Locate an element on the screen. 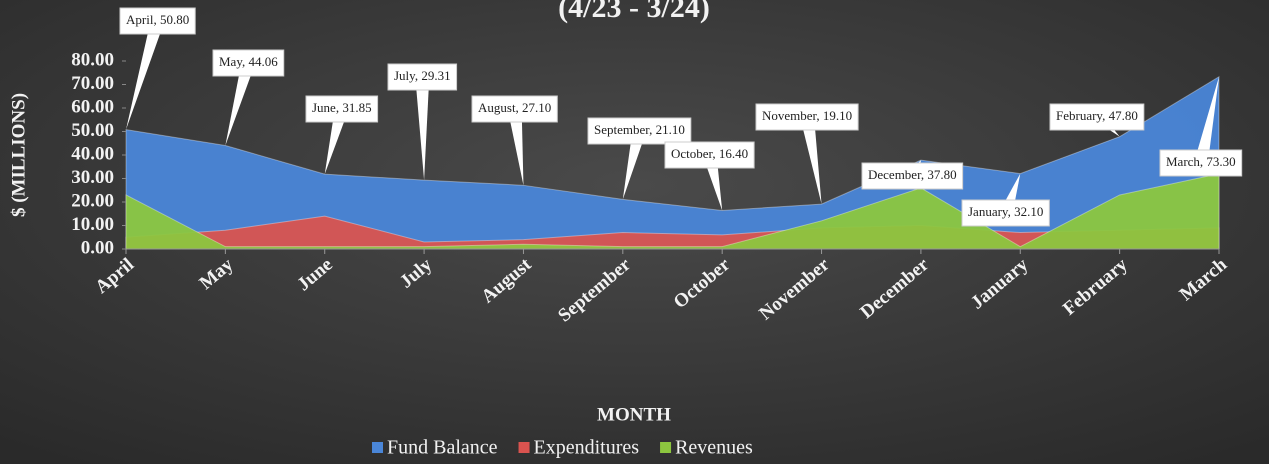 This screenshot has width=1269, height=464. data-label: October, 16.40 is located at coordinates (709, 153).